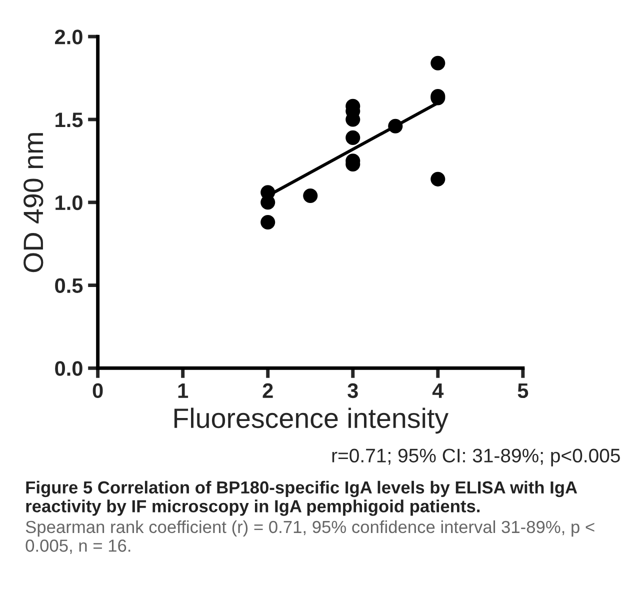  What do you see at coordinates (68, 368) in the screenshot?
I see `y-tick-label: 0.0` at bounding box center [68, 368].